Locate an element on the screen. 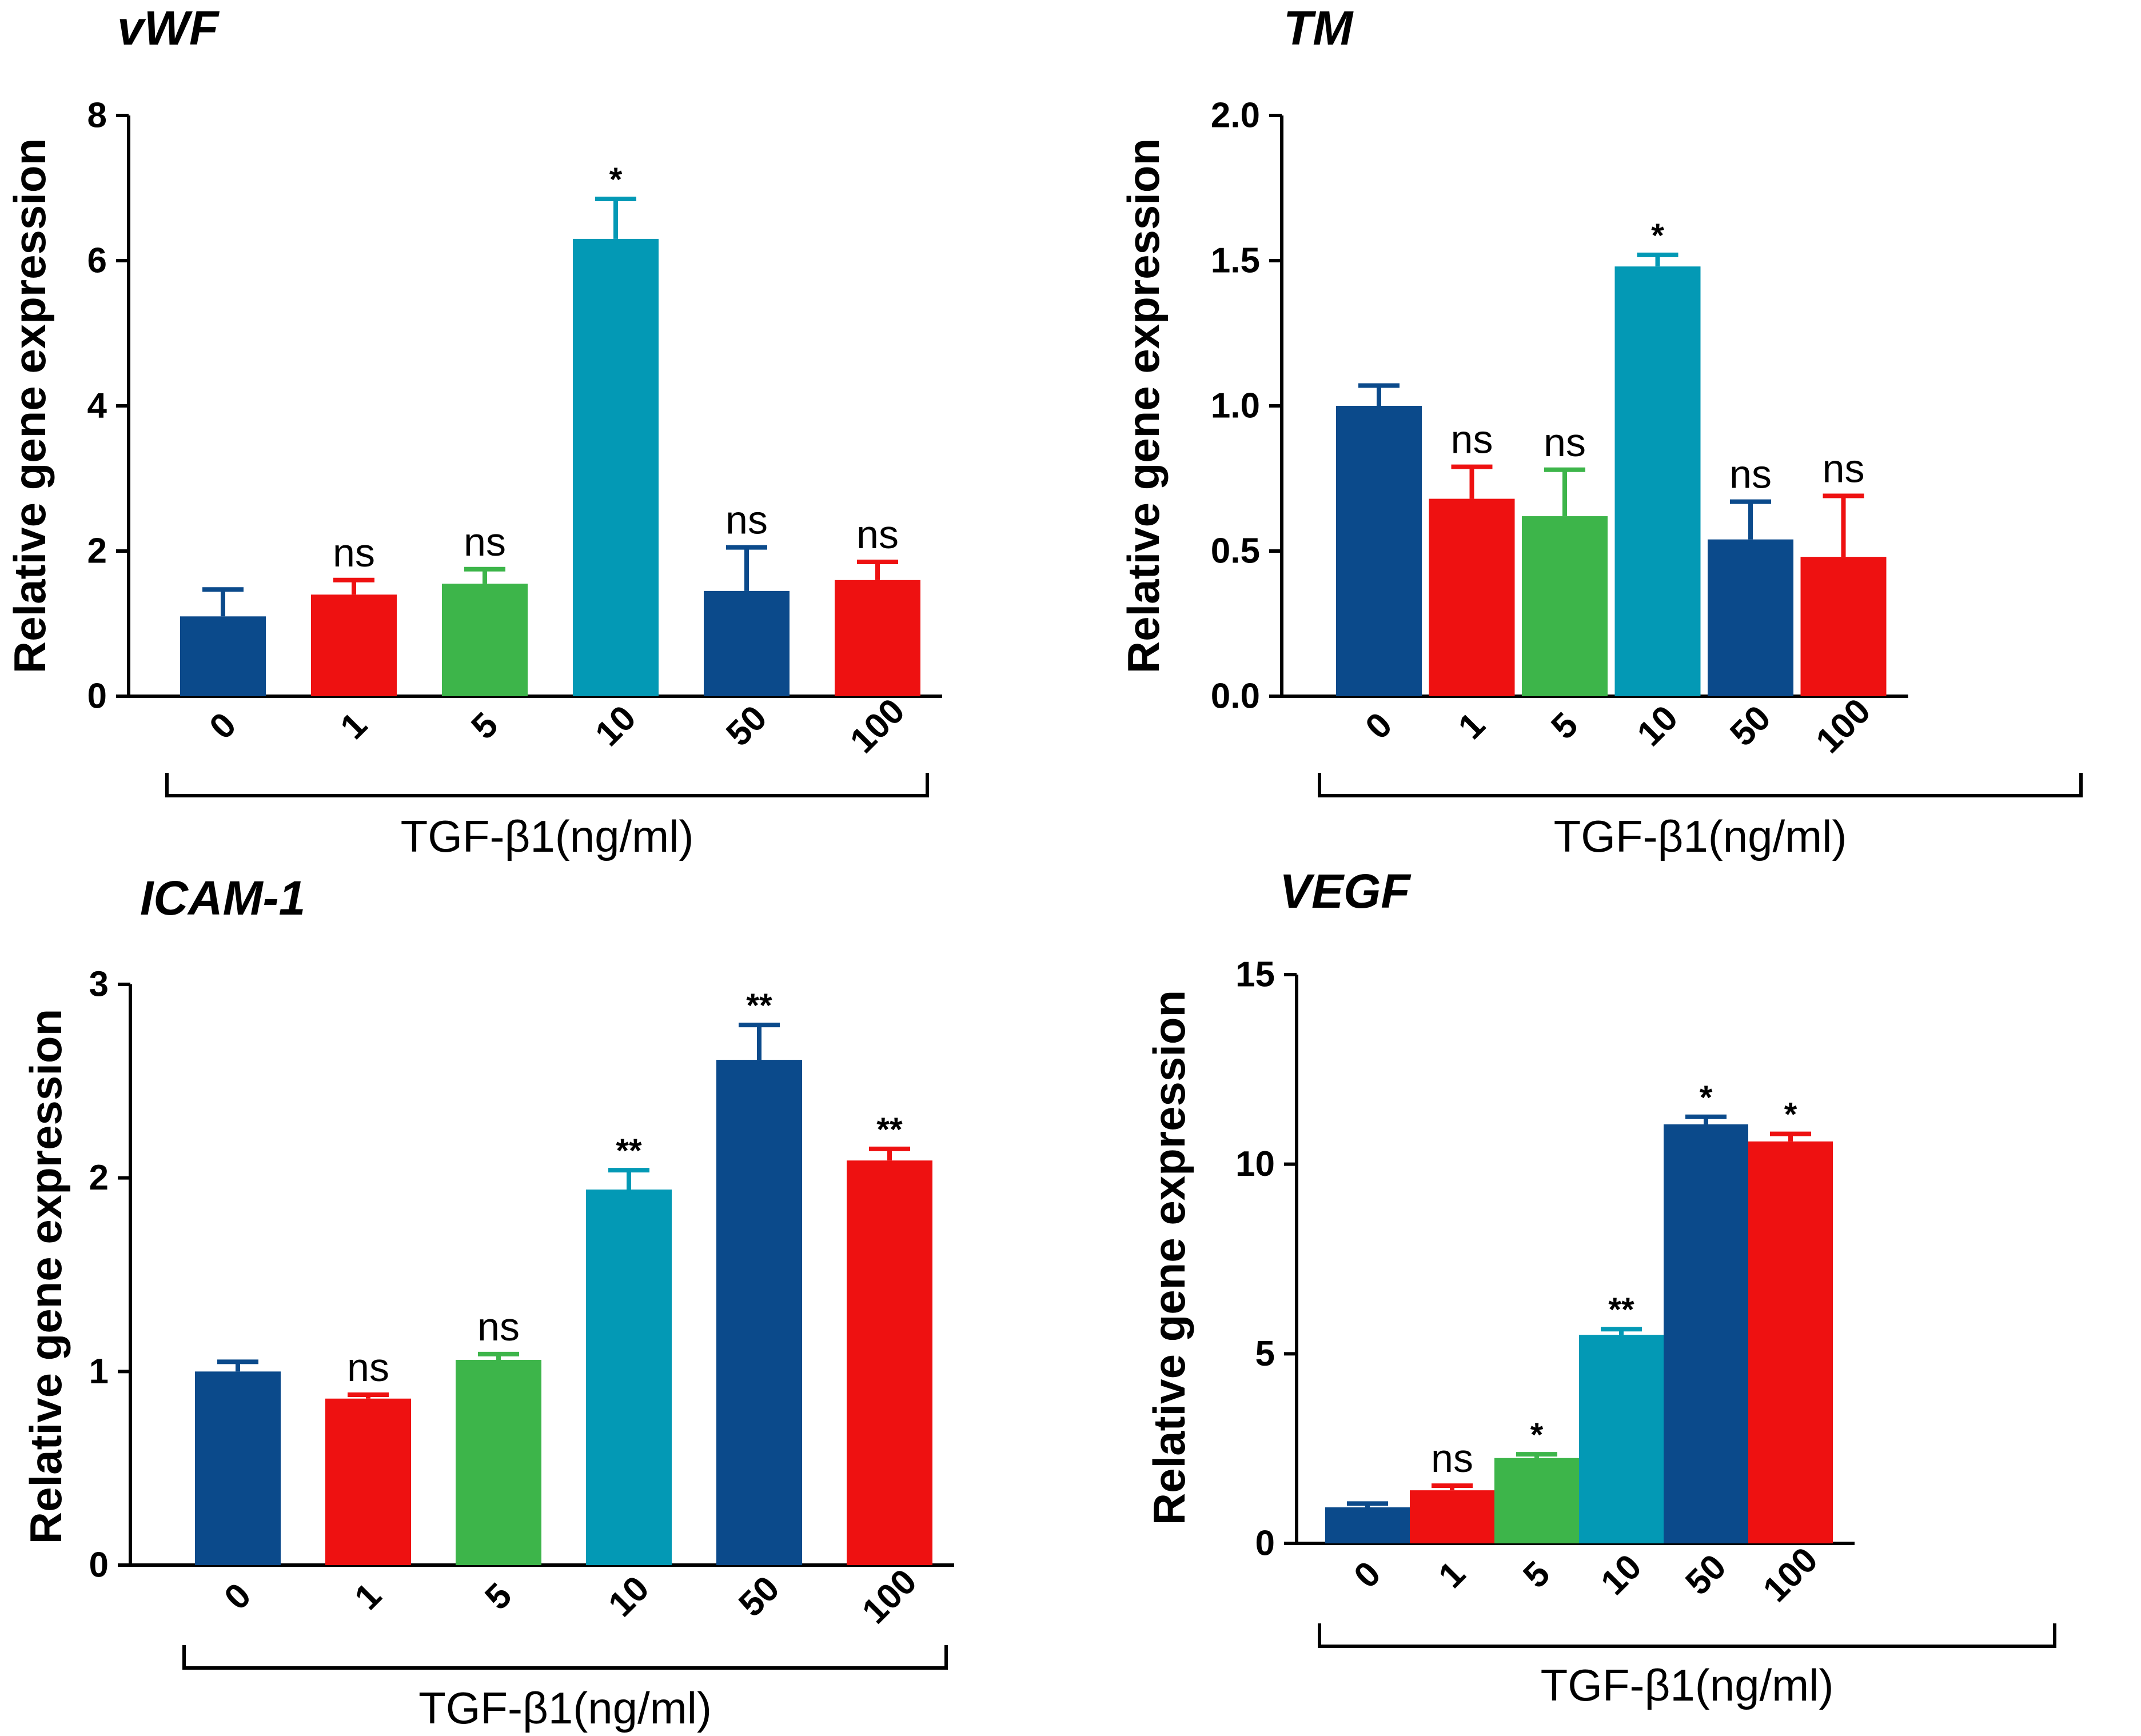 The image size is (2141, 1736). y-tick-label: 1.5 is located at coordinates (1235, 261).